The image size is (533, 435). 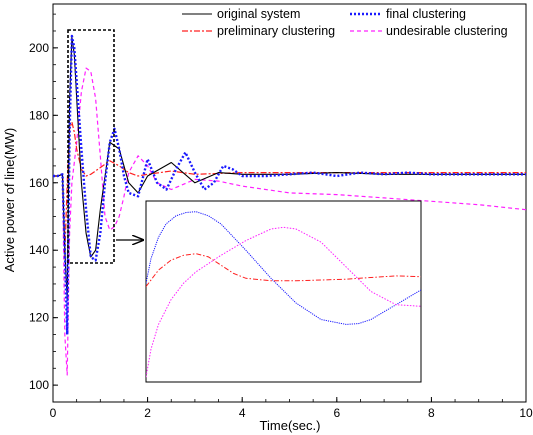 I want to click on y-tick-label: 100, so click(x=39, y=385).